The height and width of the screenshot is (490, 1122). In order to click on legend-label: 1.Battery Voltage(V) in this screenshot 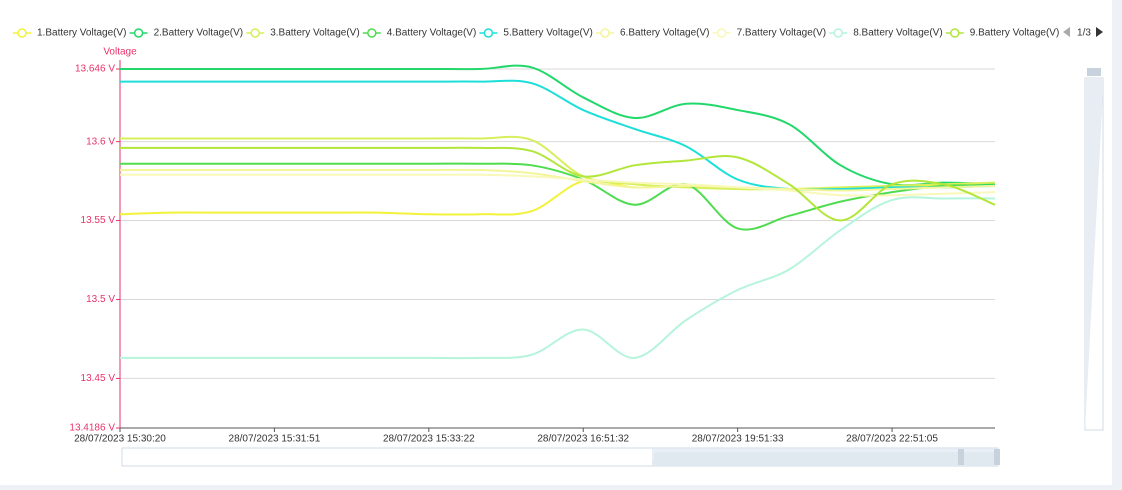, I will do `click(82, 33)`.